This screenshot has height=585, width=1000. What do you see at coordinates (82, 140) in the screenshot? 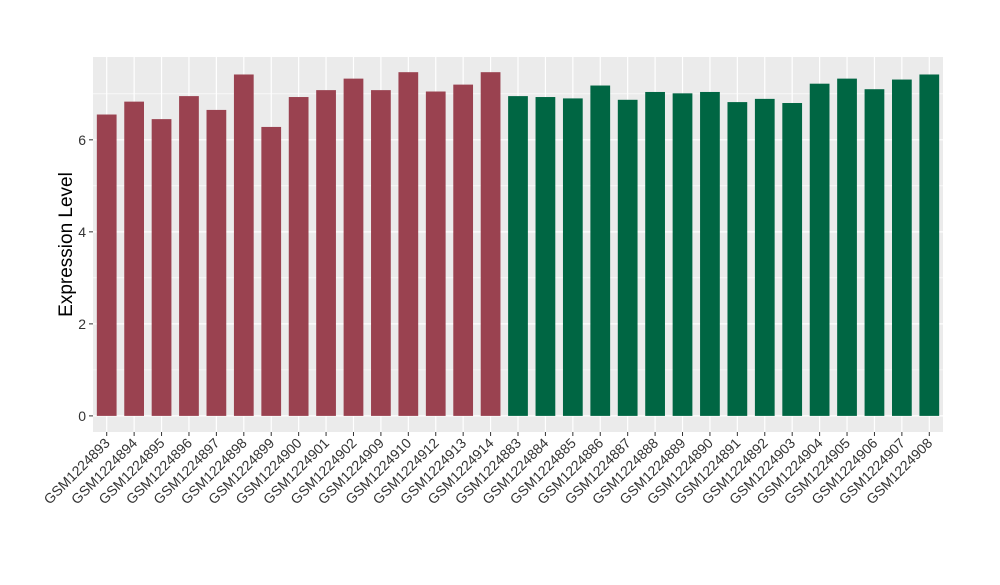
I see `y-tick-label: 6` at bounding box center [82, 140].